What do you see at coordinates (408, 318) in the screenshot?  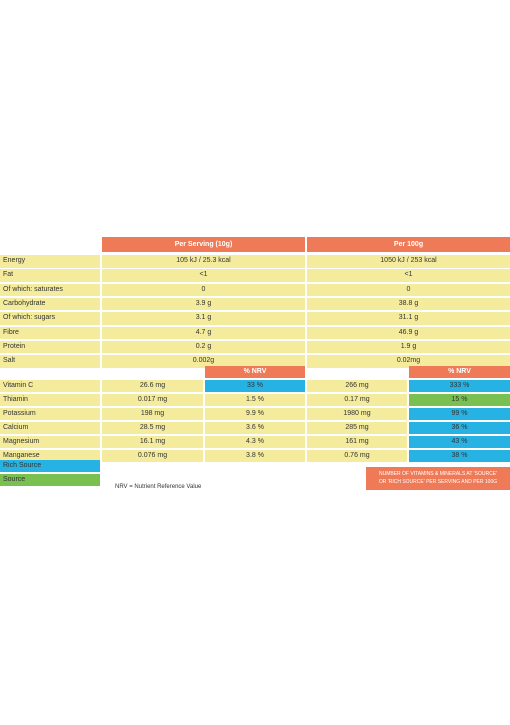 I see `cell: 31.1 g` at bounding box center [408, 318].